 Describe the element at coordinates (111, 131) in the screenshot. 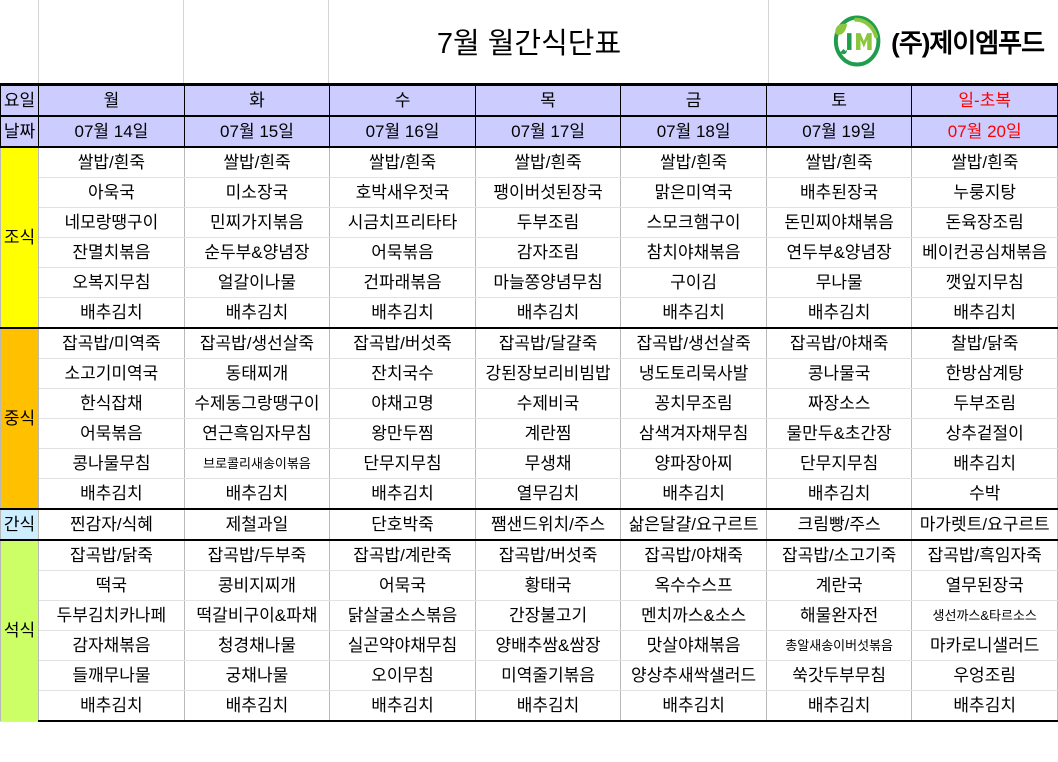

I see `column-header-date-0: 07월 14일` at that location.